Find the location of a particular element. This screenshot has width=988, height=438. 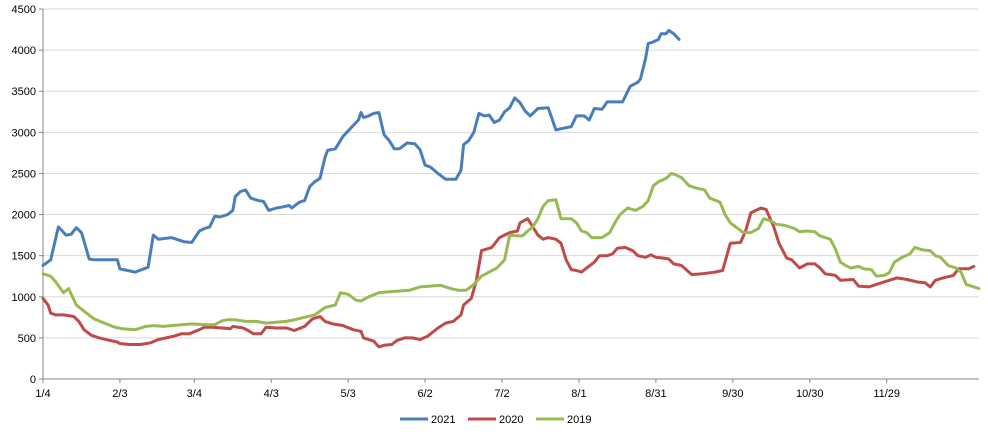

x-tick-label: 6/2 is located at coordinates (424, 394).